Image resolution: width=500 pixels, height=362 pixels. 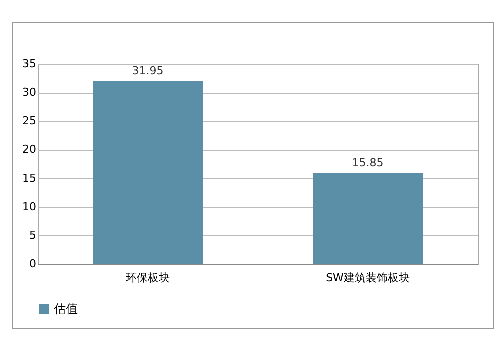 What do you see at coordinates (29, 178) in the screenshot?
I see `y-tick-label: 15` at bounding box center [29, 178].